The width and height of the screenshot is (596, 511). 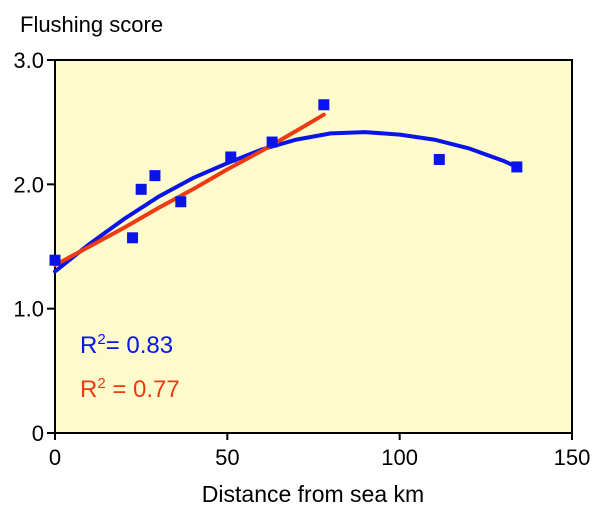 What do you see at coordinates (313, 493) in the screenshot?
I see `x-axis-label: Distance from sea km` at bounding box center [313, 493].